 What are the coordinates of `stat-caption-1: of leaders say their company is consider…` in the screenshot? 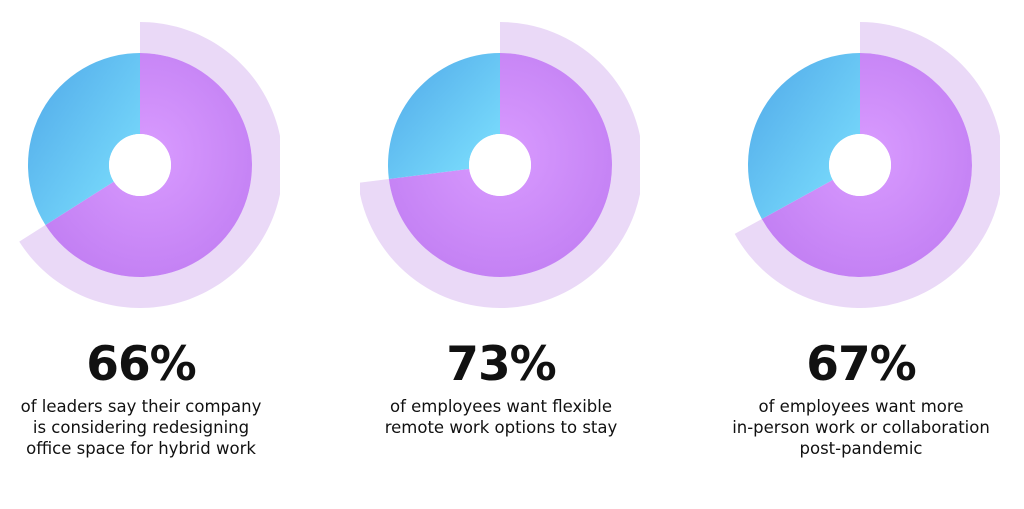 It's located at (153, 427).